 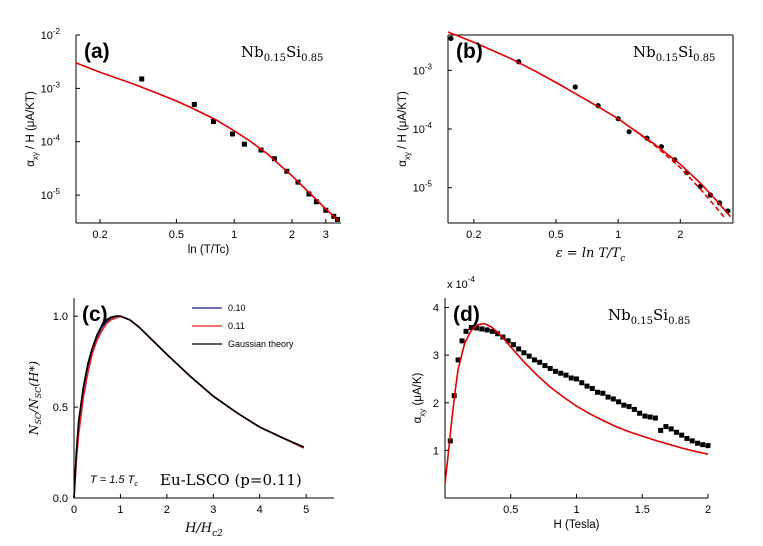 I want to click on legend-label: 0.10, so click(x=237, y=308).